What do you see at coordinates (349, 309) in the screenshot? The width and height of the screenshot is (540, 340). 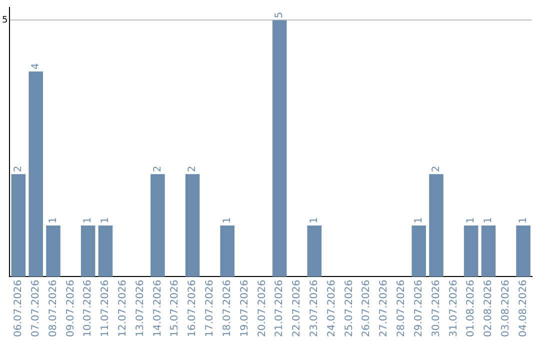 I see `x-tick-label: 25.07.2026` at bounding box center [349, 309].